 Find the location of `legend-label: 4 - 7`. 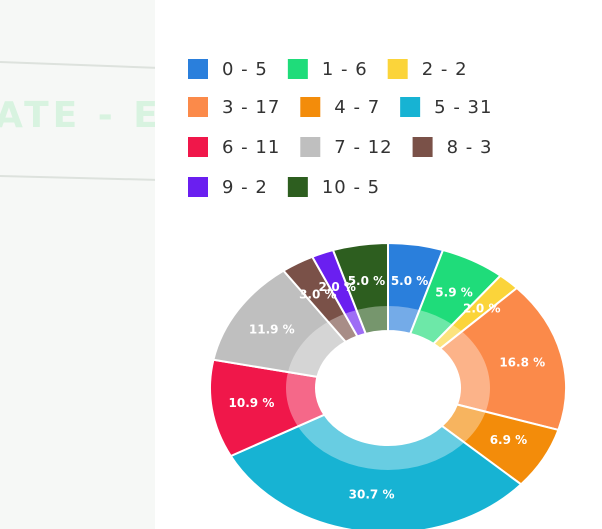

legend-label: 4 - 7 is located at coordinates (357, 107).